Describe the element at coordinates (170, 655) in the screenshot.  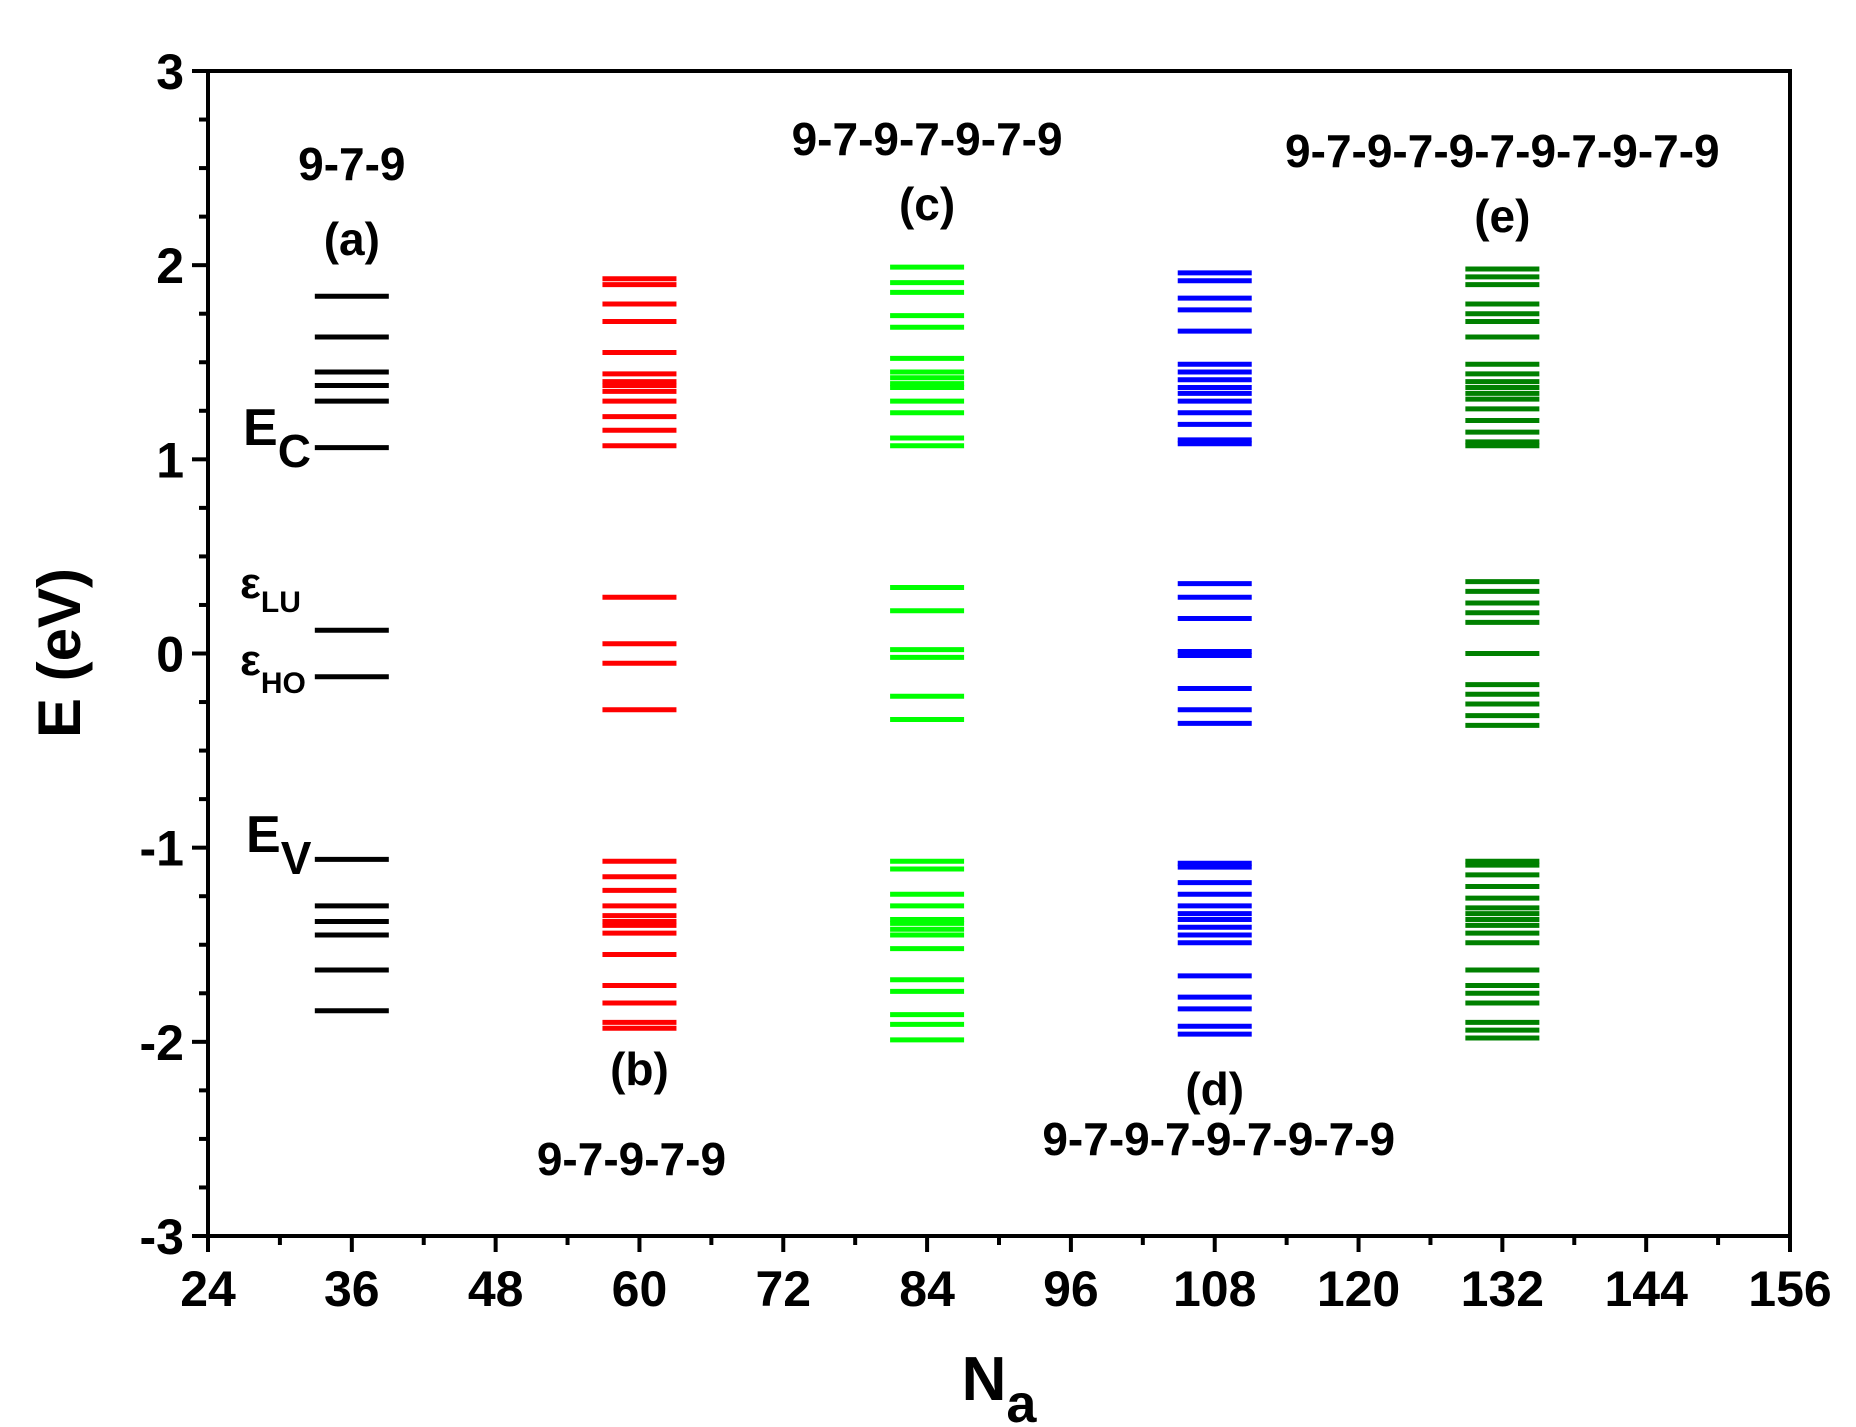
I see `y-tick-label: 0` at that location.